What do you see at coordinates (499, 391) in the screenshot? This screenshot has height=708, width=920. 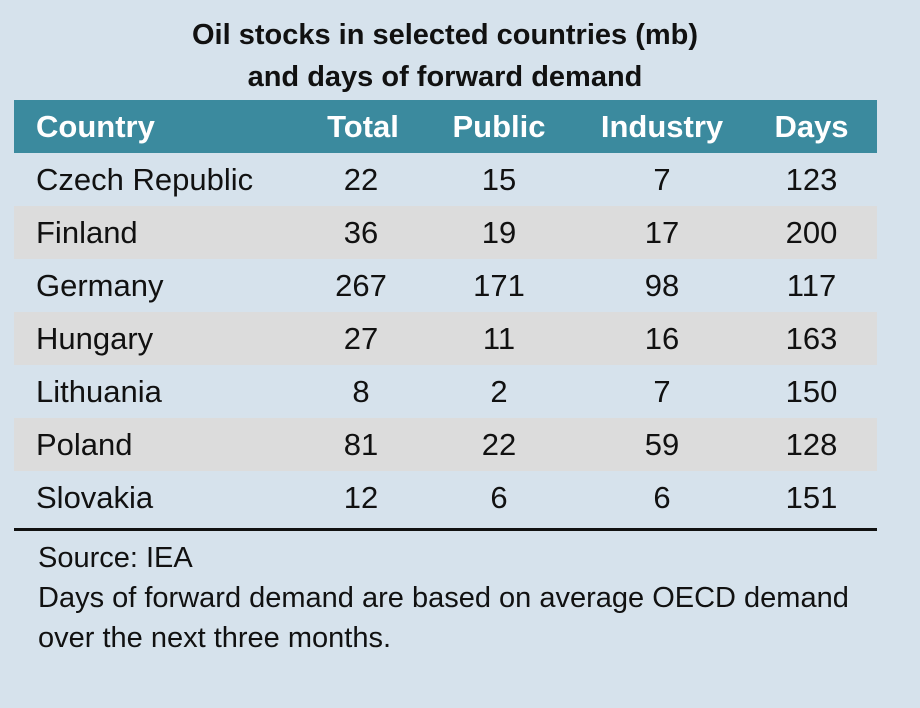 I see `cell-public: 2` at bounding box center [499, 391].